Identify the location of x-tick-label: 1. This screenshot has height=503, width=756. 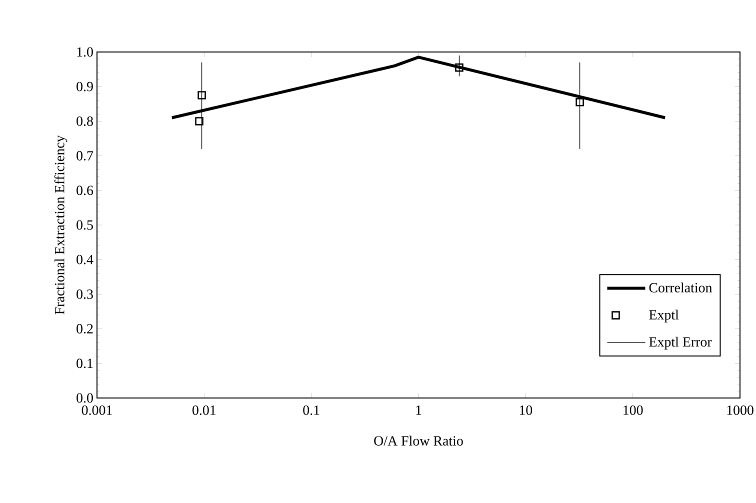
(419, 410).